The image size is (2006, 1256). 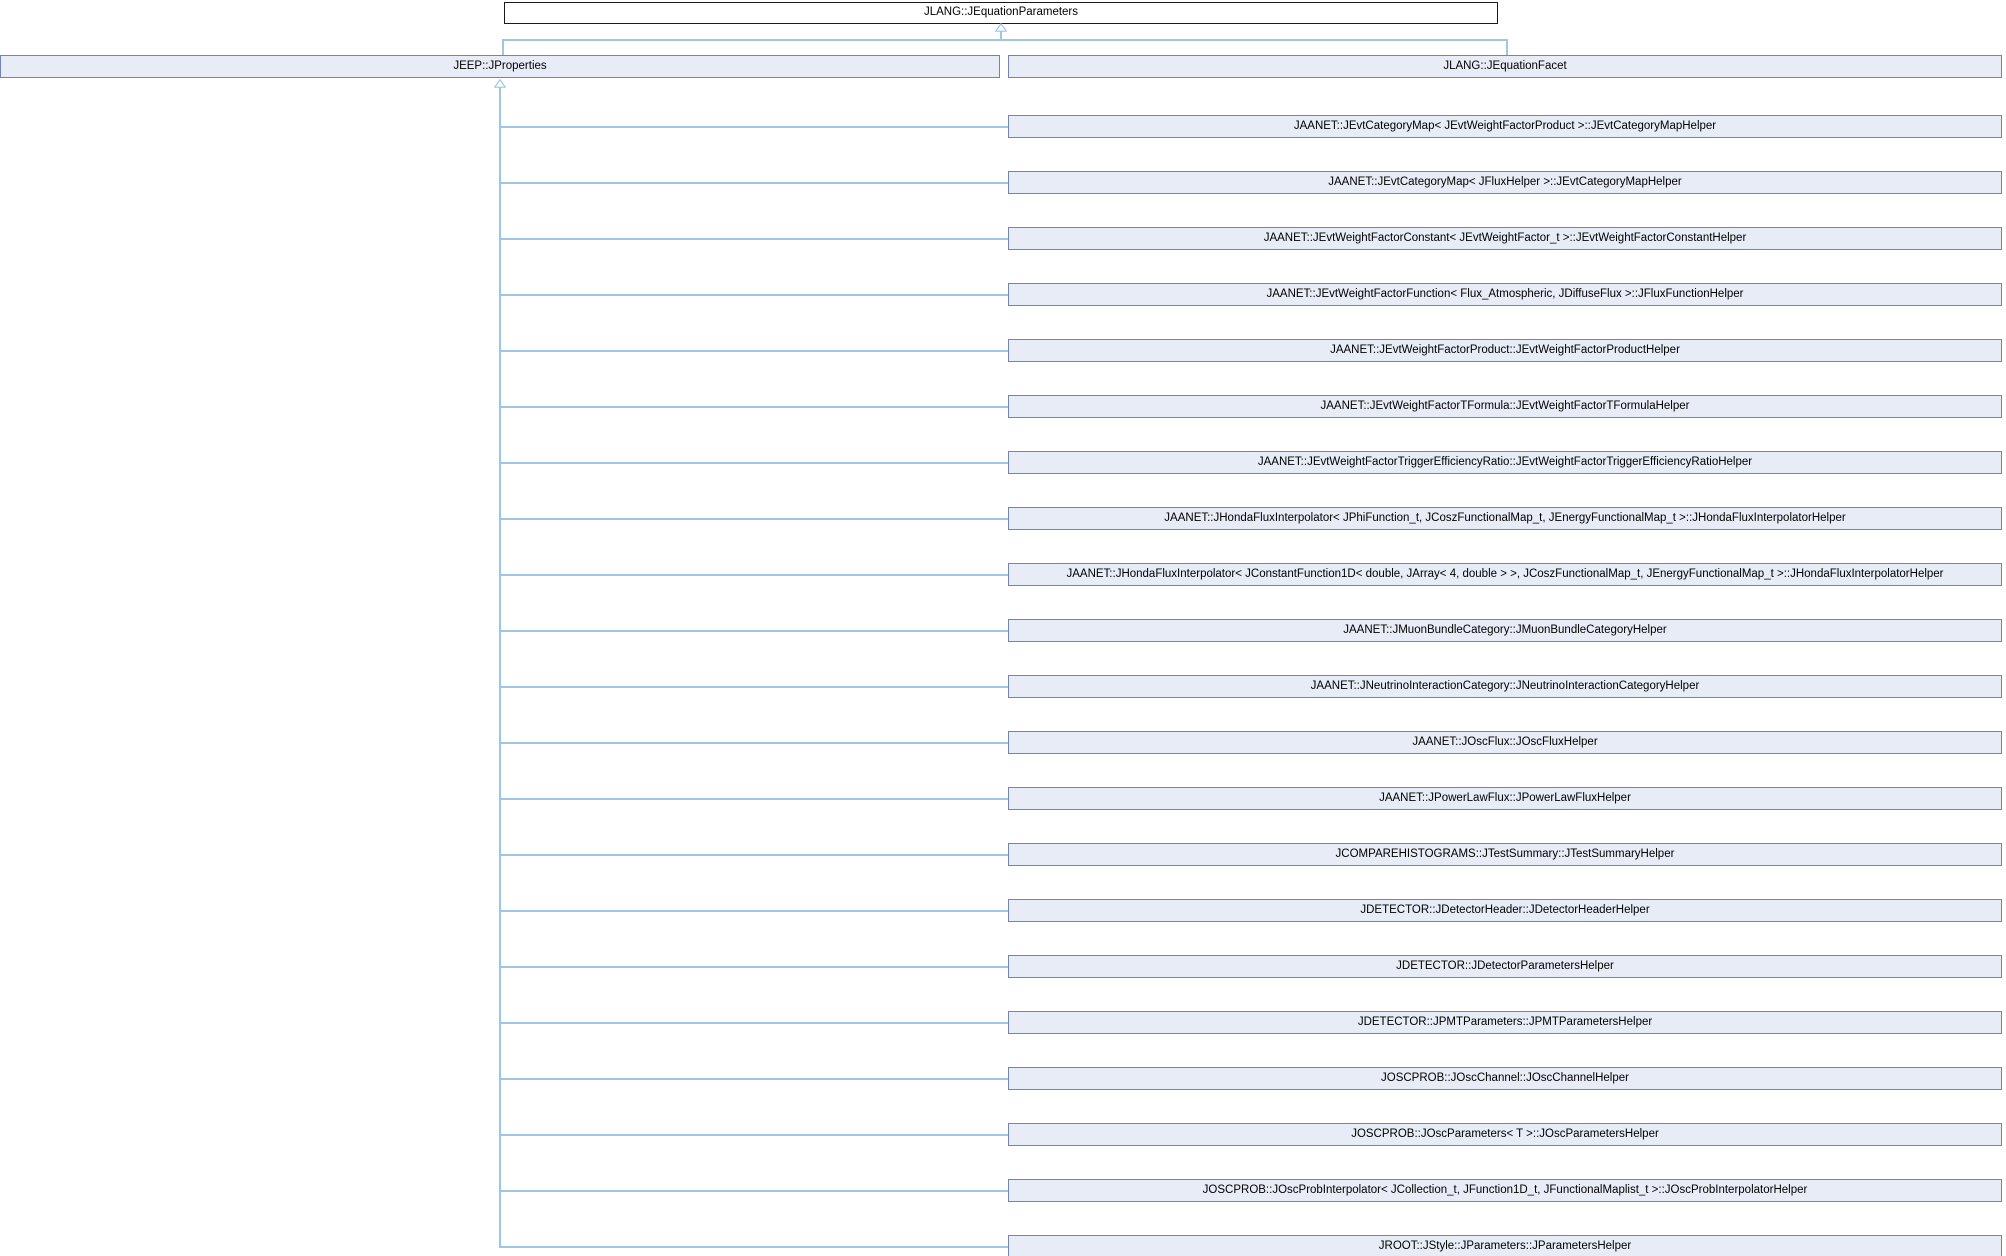 I want to click on edge-base-stub-vertical, so click(x=1001, y=35).